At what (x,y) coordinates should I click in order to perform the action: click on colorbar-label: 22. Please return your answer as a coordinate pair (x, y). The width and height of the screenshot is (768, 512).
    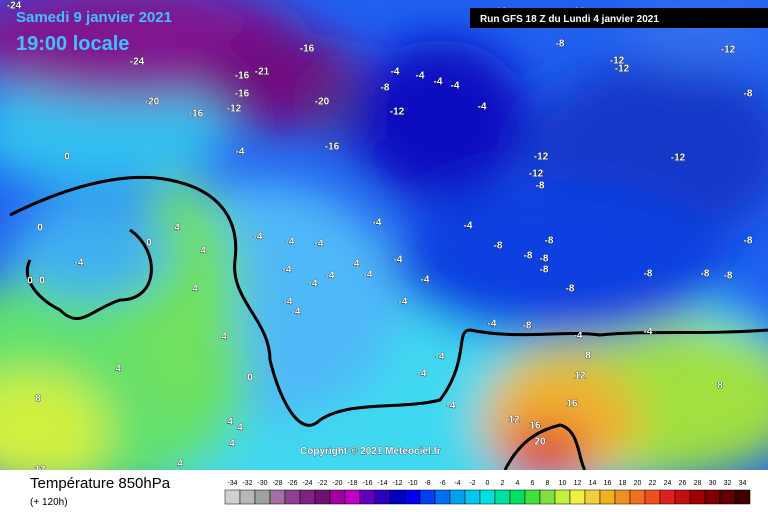
    Looking at the image, I should click on (653, 483).